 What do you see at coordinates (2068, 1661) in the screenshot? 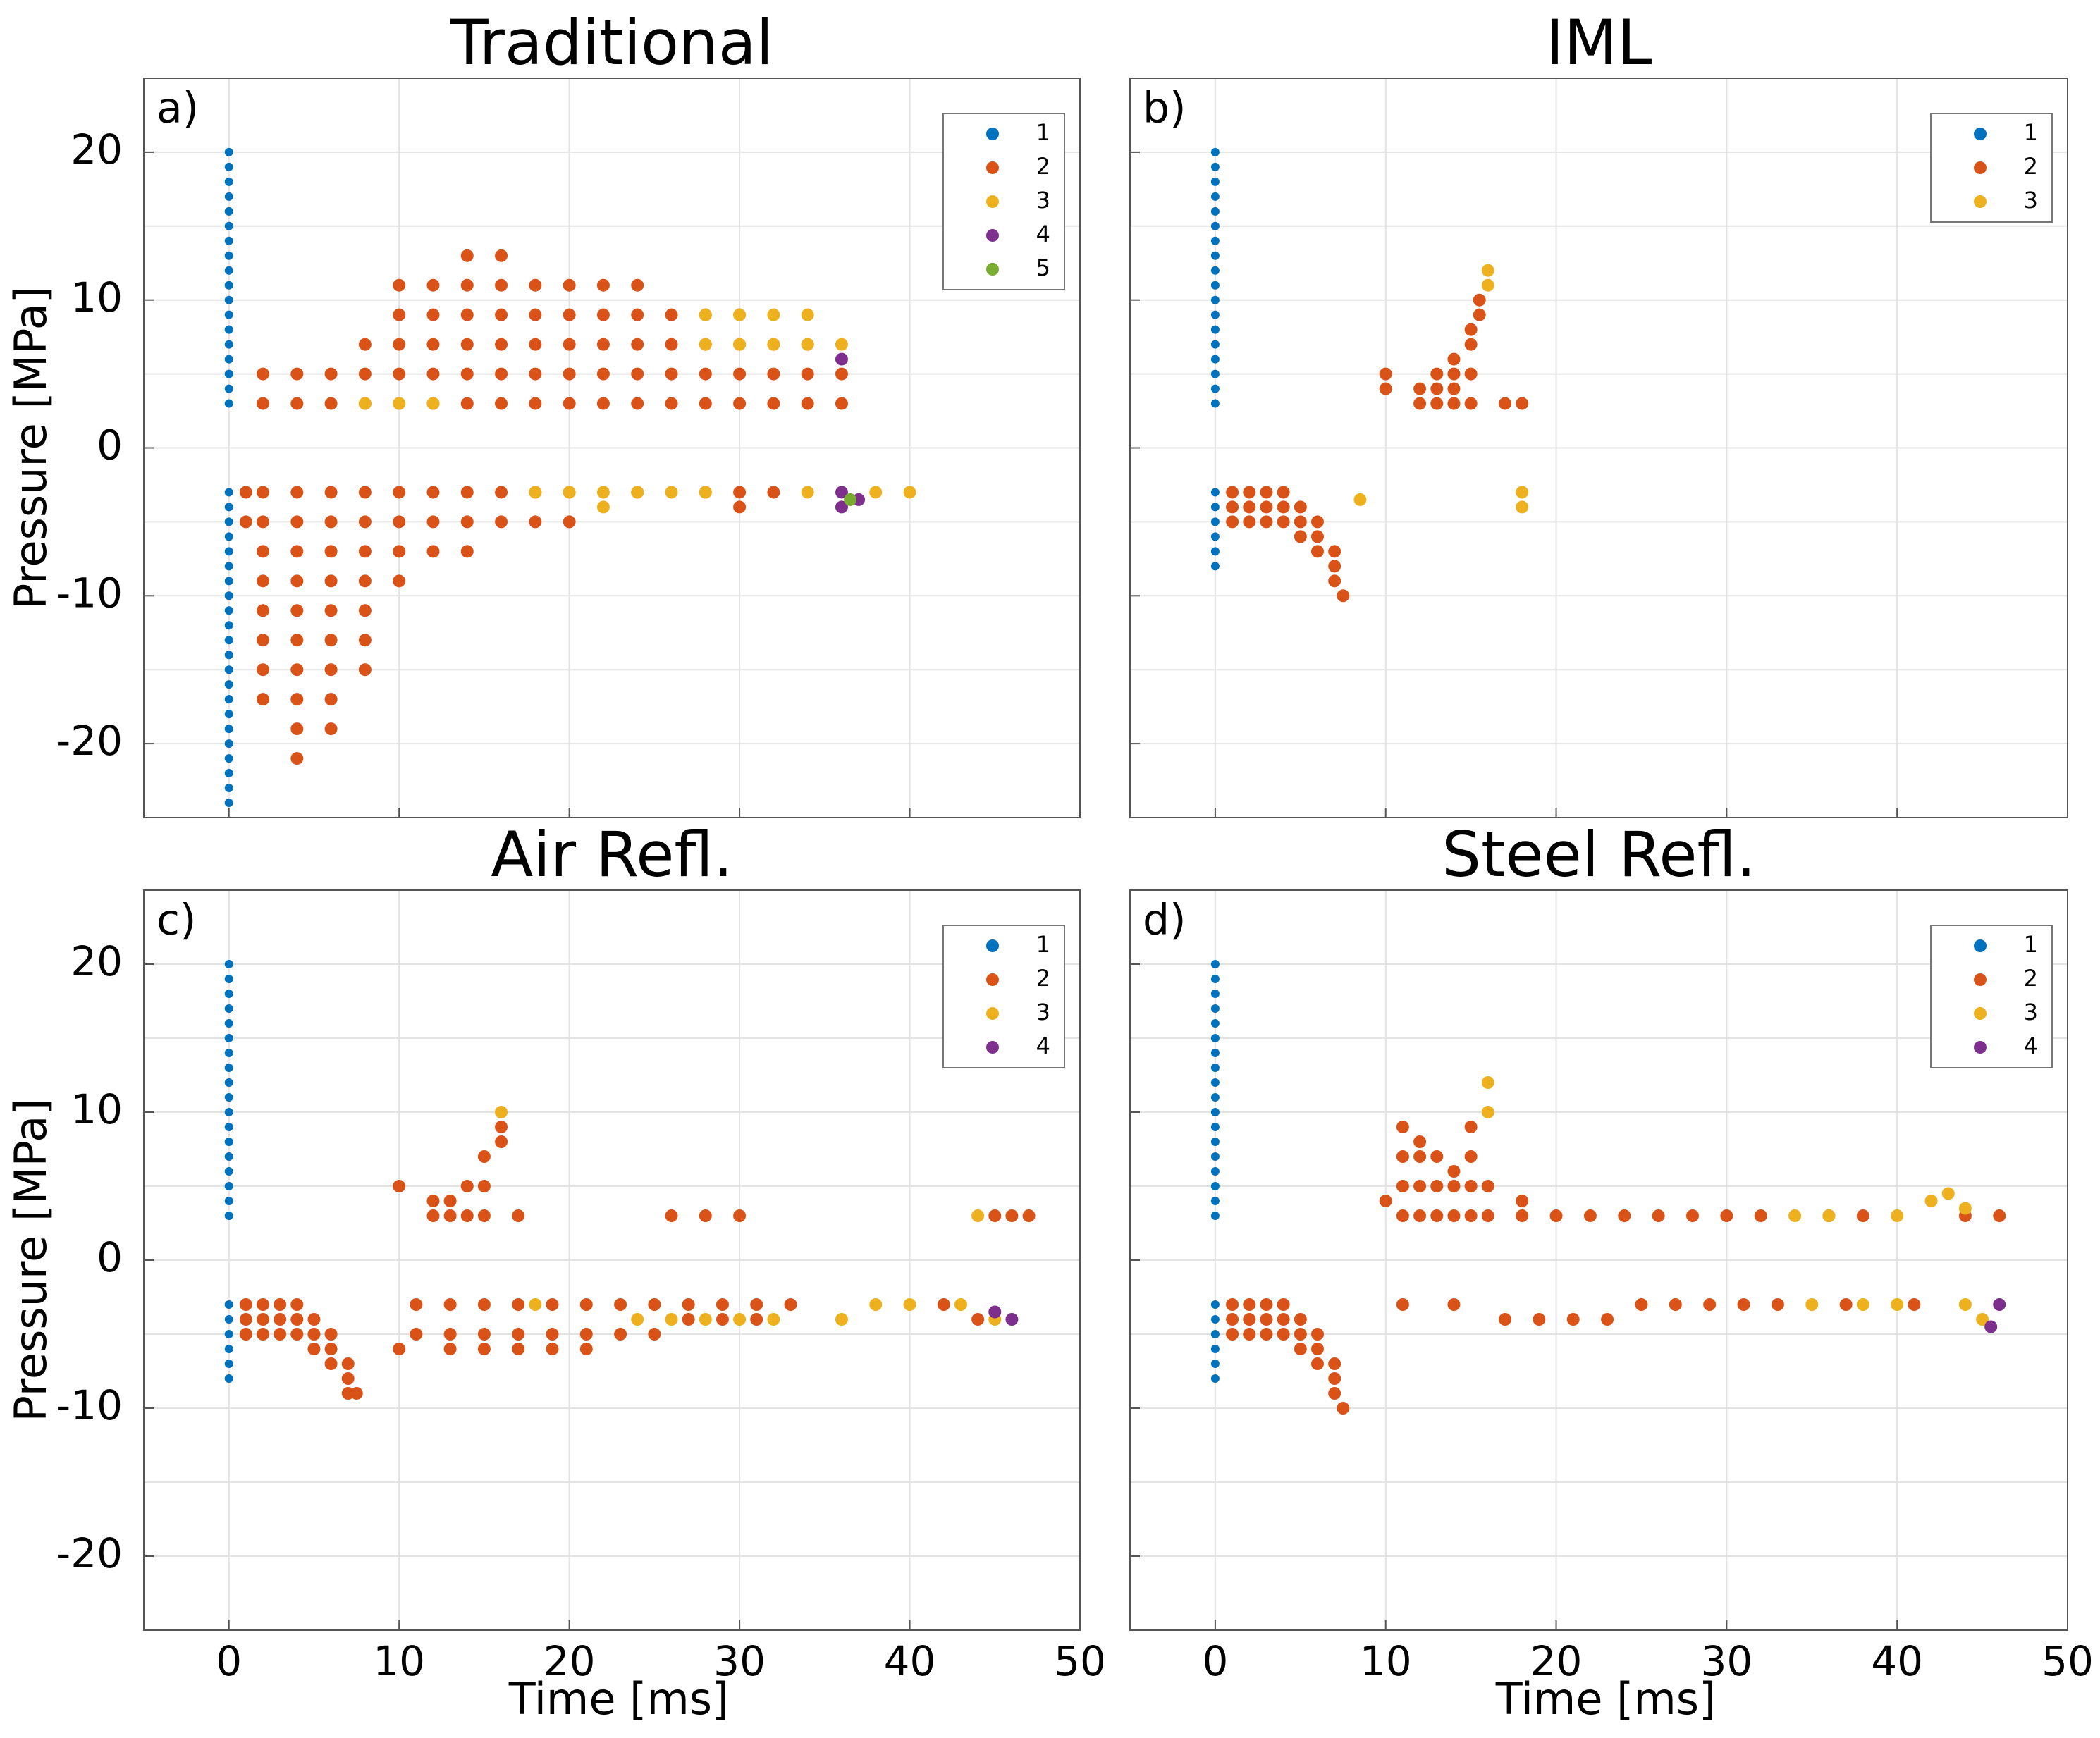
I see `x-tick-label: 50` at bounding box center [2068, 1661].